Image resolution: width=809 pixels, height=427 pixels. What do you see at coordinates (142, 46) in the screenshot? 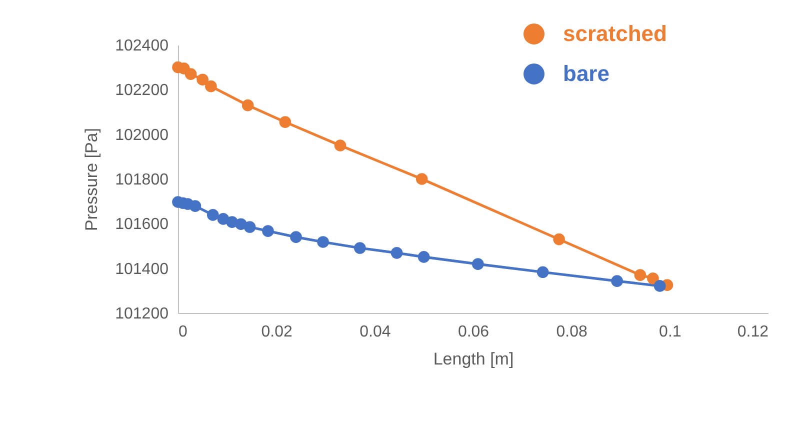
I see `y-tick-label: 102400` at bounding box center [142, 46].